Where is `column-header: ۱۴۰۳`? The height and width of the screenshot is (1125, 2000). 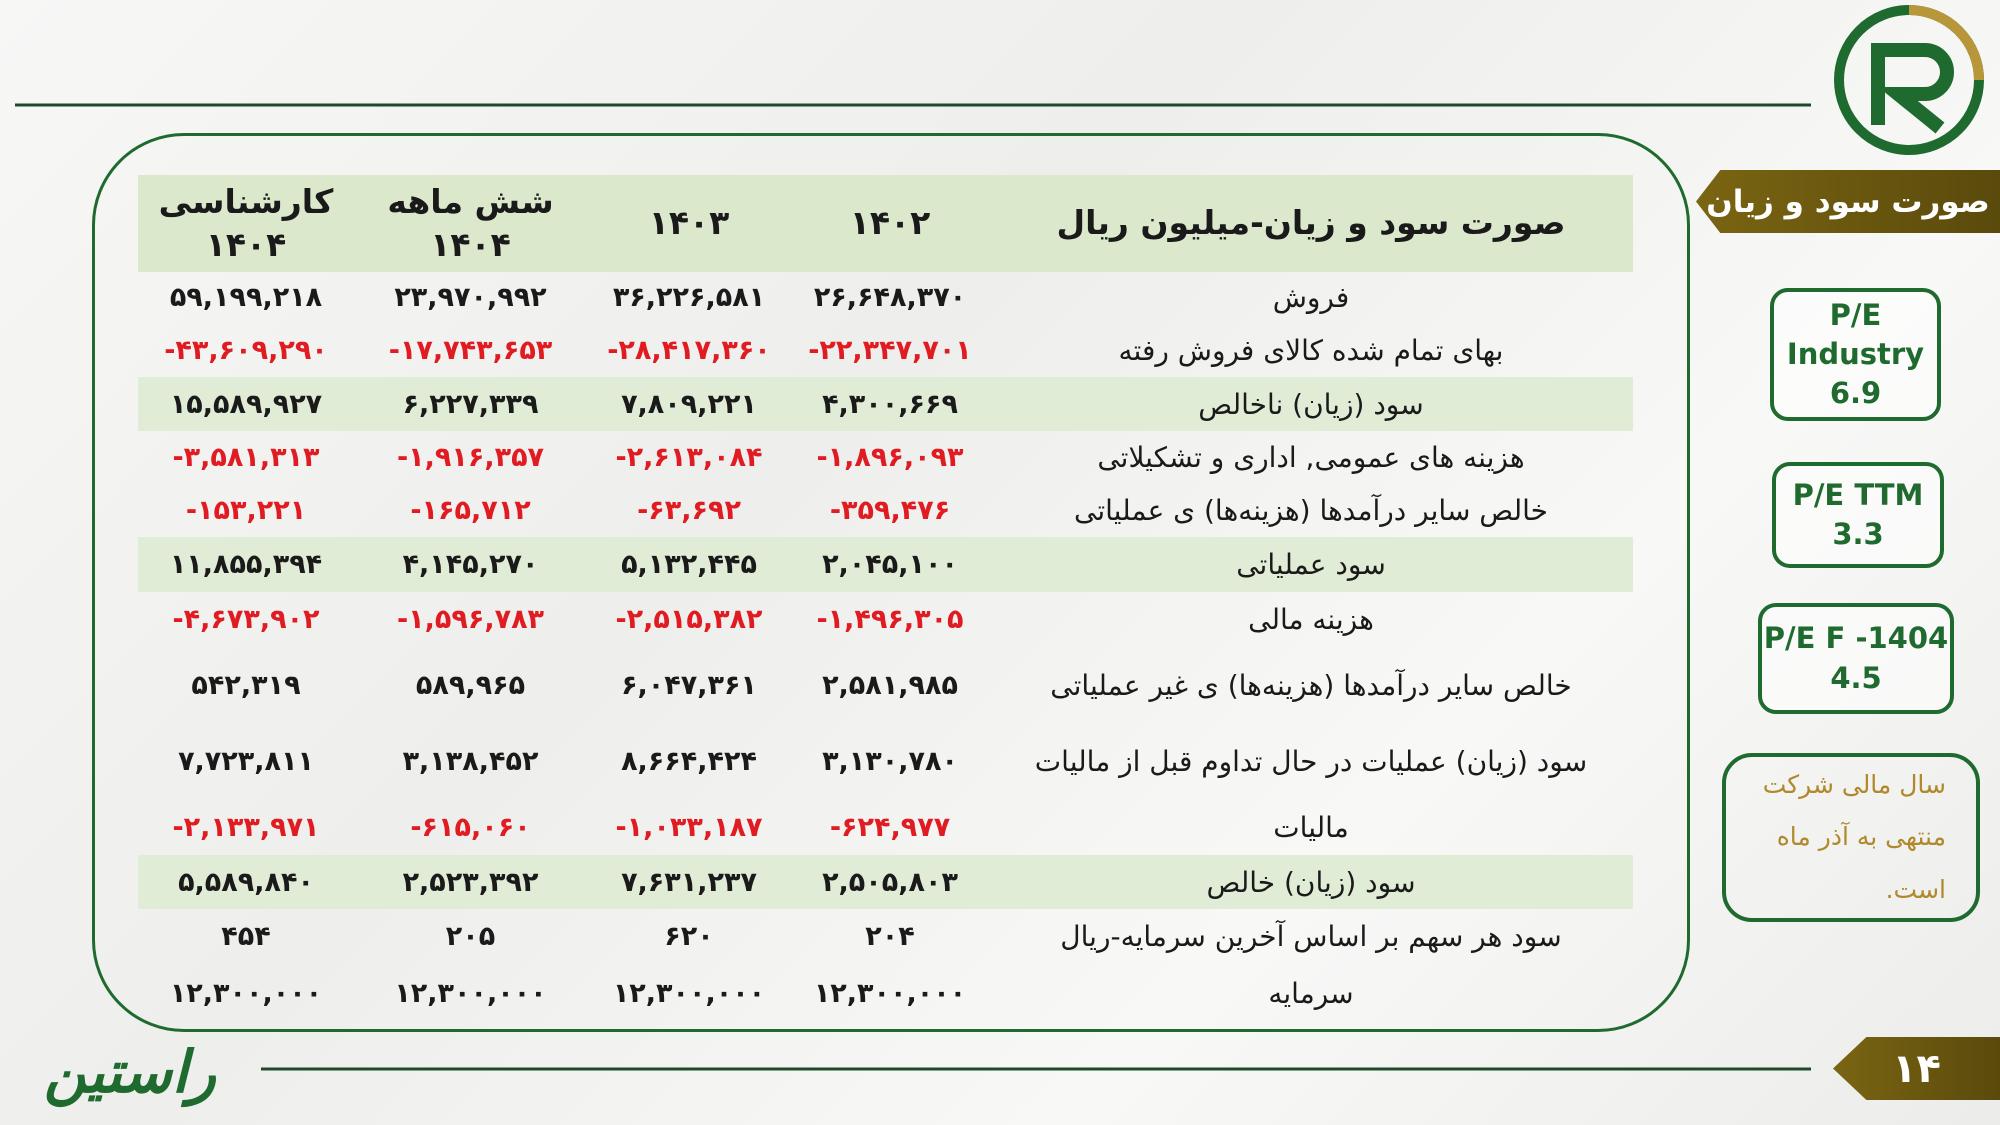
column-header: ۱۴۰۳ is located at coordinates (689, 223).